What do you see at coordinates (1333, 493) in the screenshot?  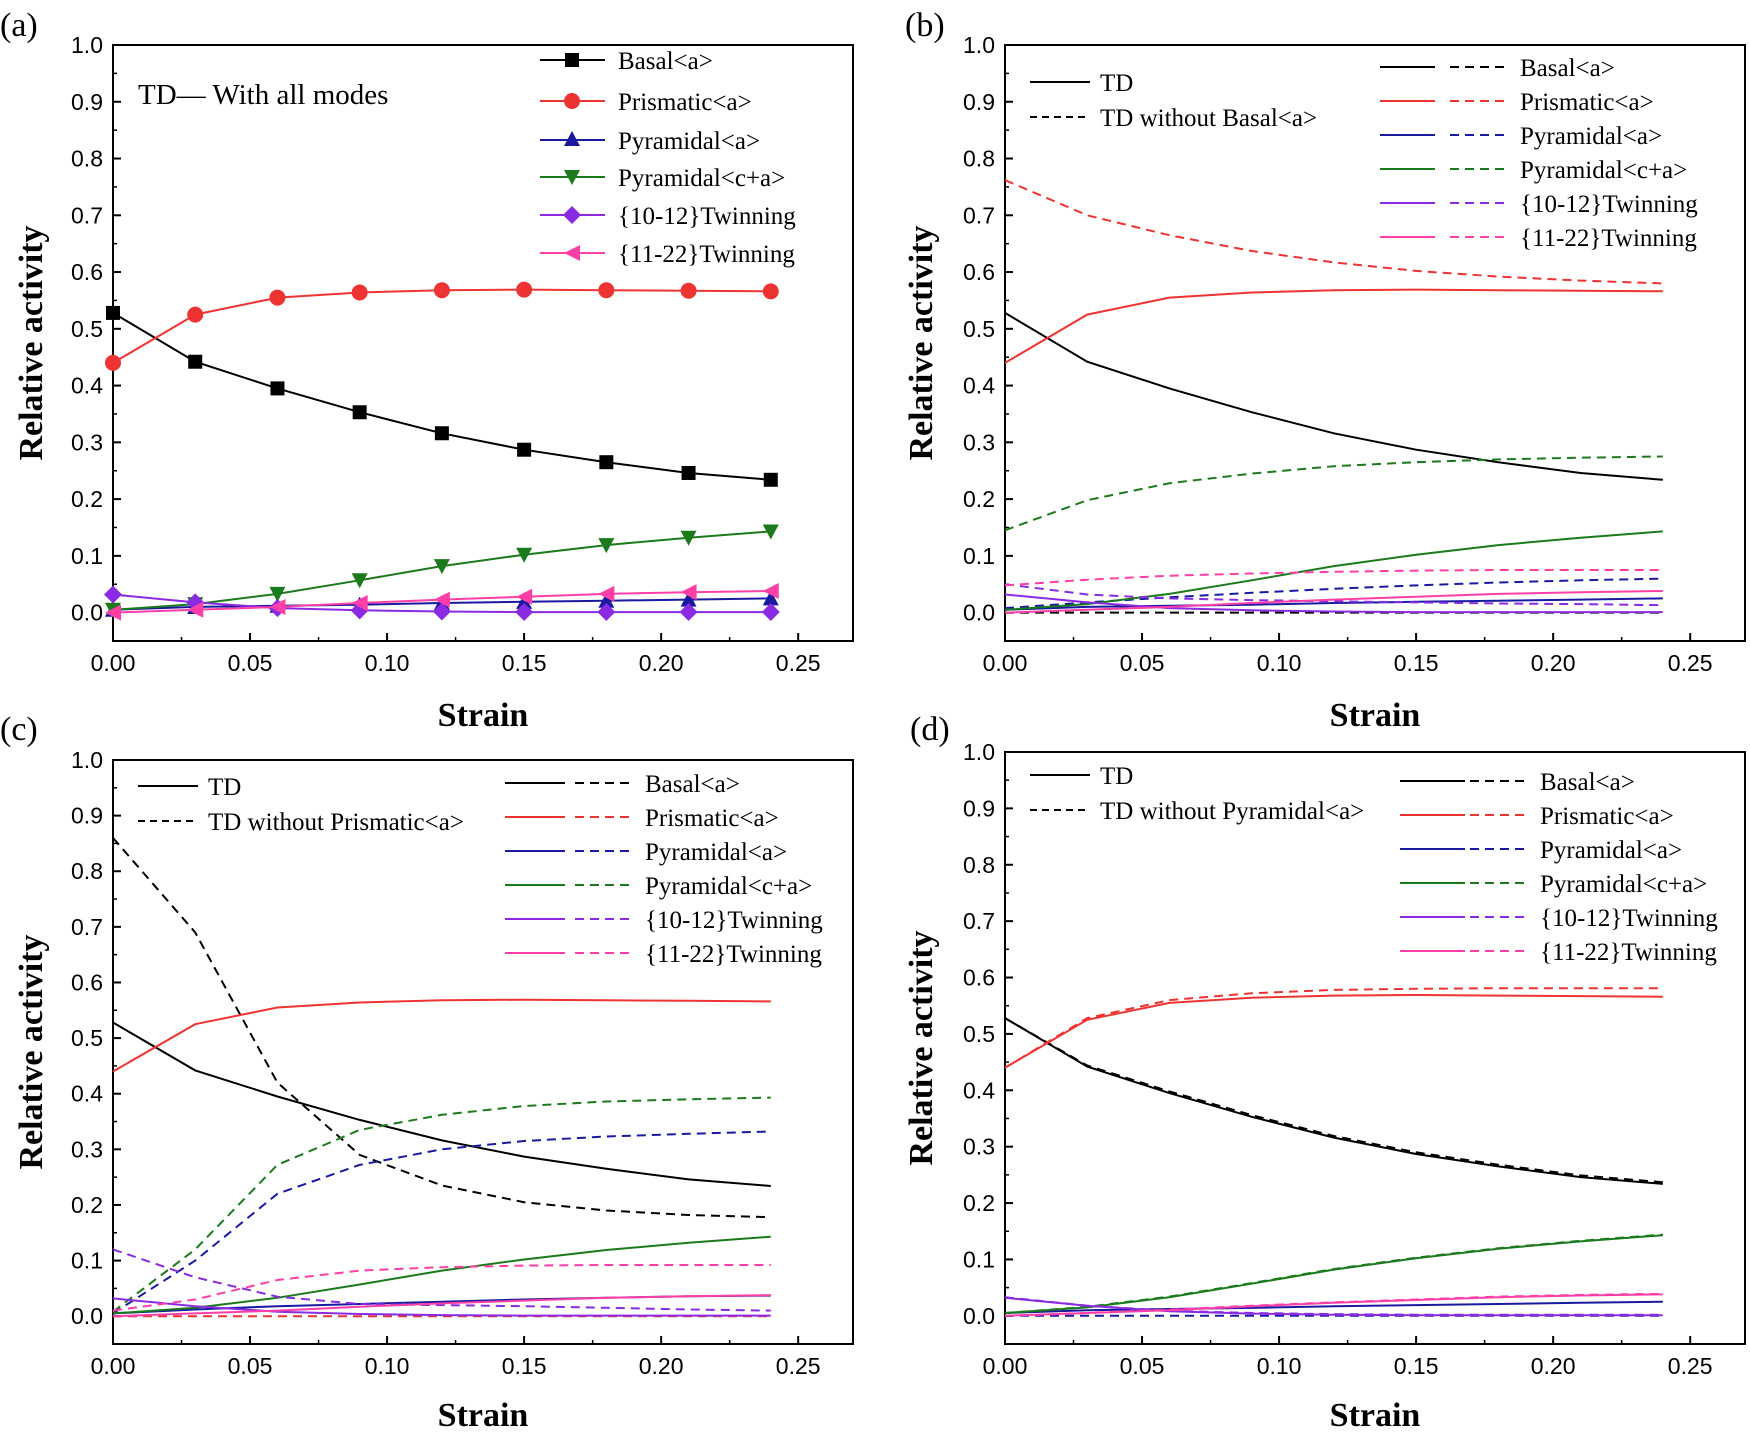 I see `series-dashed-line-pyramidal-c-a` at bounding box center [1333, 493].